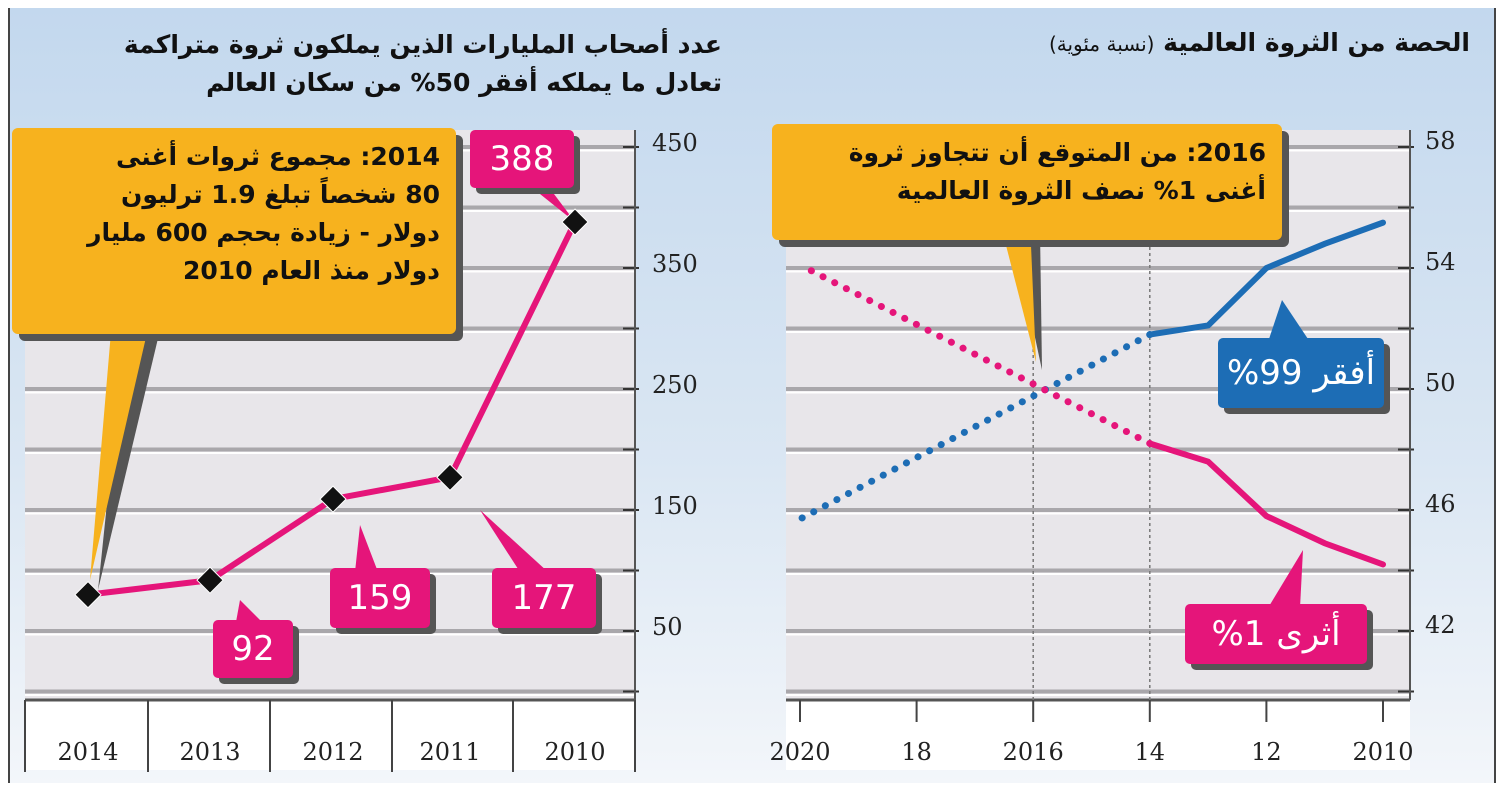  What do you see at coordinates (277, 156) in the screenshot?
I see `left-callout-line: 2014: مجموع ثروات أغنى` at bounding box center [277, 156].